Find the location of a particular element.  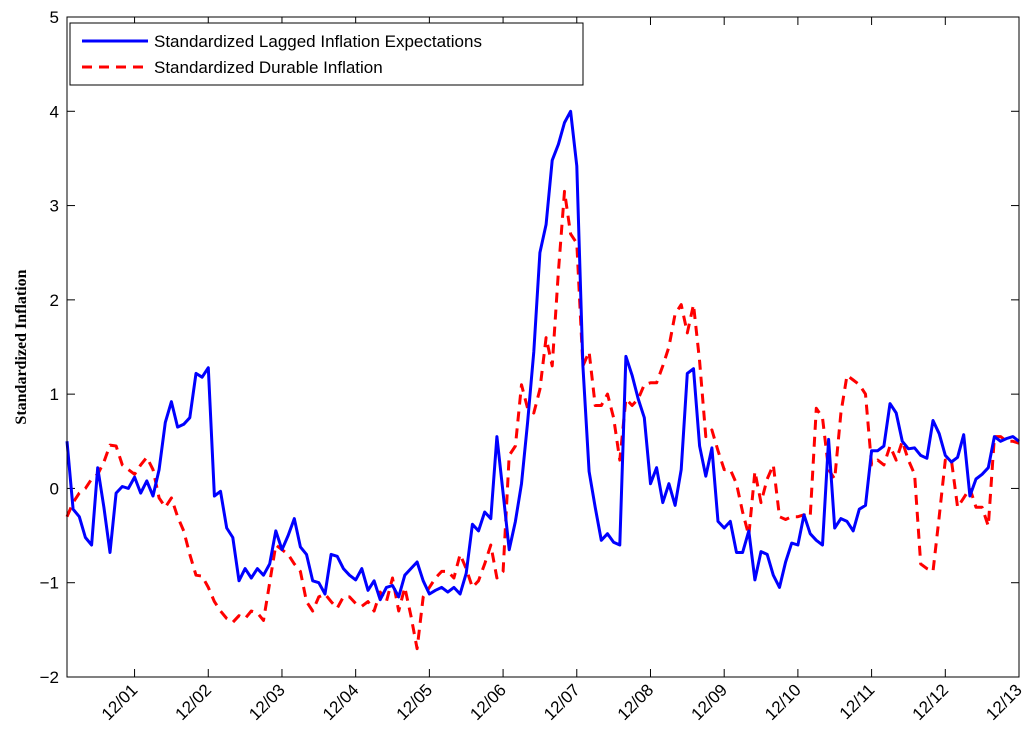

x-tick-label: 12/08 is located at coordinates (636, 702).